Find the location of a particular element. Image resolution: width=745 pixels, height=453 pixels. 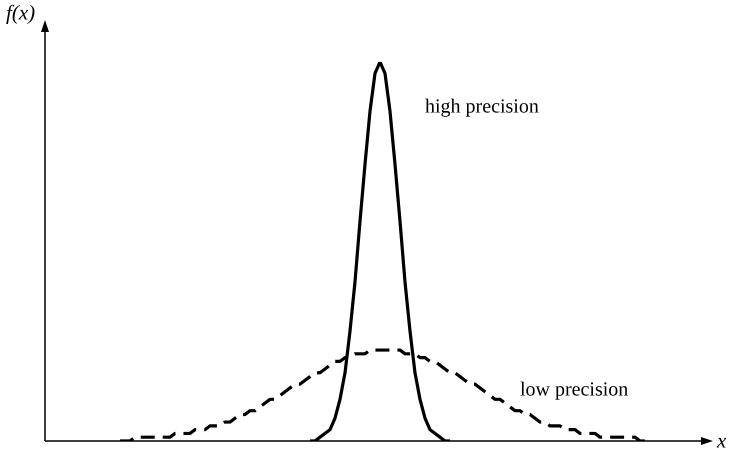

x-axis-title: x is located at coordinates (721, 440).